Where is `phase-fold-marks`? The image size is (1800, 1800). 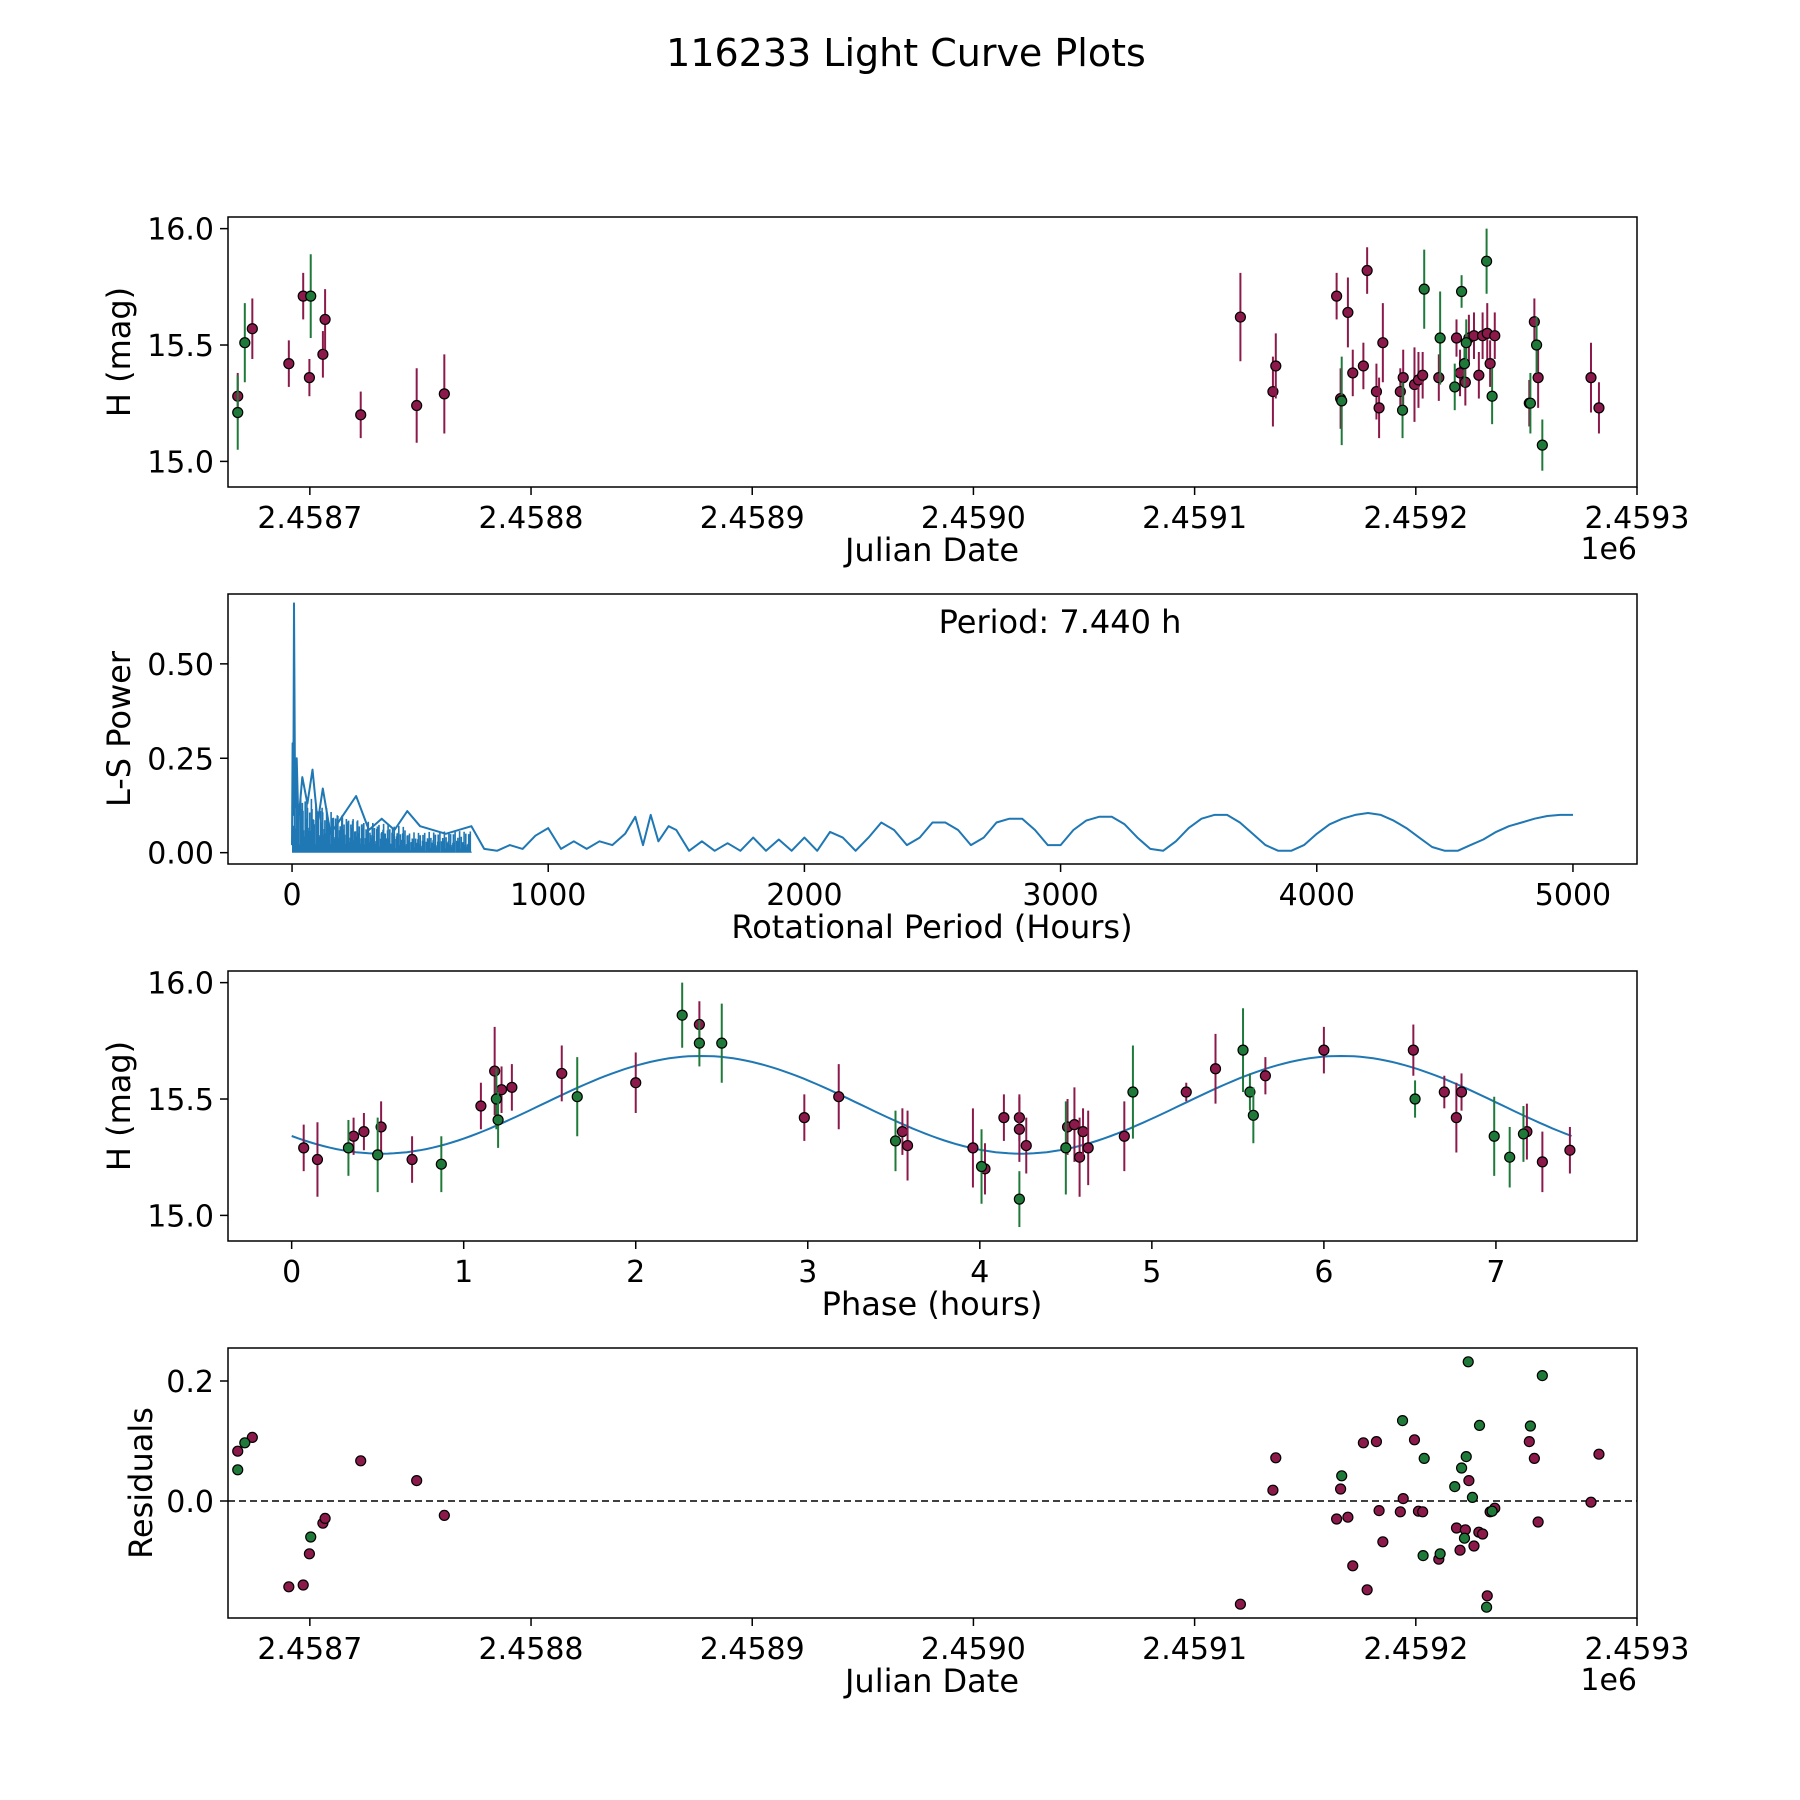 phase-fold-marks is located at coordinates (933, 1105).